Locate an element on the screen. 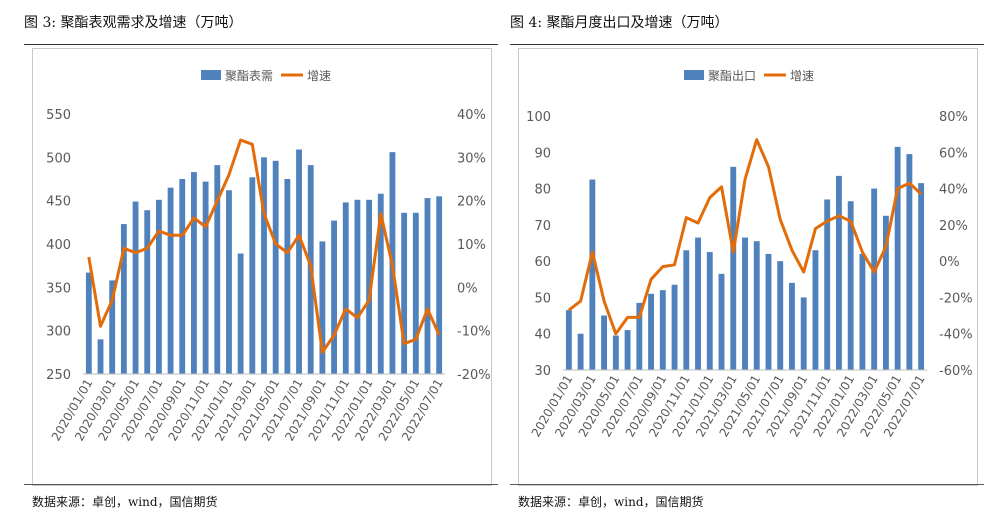 This screenshot has height=524, width=1008. legend-label: 增速 is located at coordinates (802, 76).